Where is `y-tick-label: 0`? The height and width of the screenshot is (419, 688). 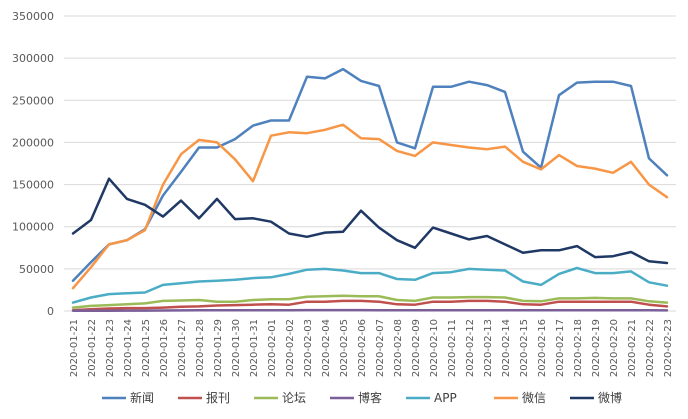 y-tick-label: 0 is located at coordinates (50, 311).